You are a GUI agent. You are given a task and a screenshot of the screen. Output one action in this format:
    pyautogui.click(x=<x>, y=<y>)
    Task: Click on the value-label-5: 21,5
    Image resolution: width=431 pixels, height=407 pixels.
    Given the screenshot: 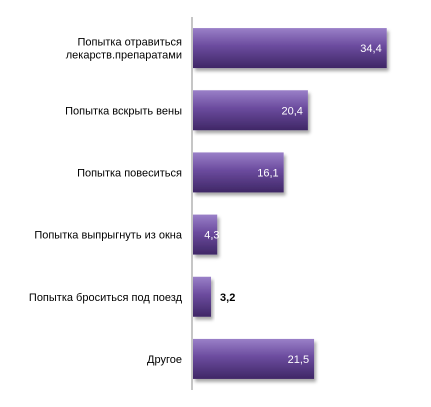 What is the action you would take?
    pyautogui.click(x=298, y=360)
    